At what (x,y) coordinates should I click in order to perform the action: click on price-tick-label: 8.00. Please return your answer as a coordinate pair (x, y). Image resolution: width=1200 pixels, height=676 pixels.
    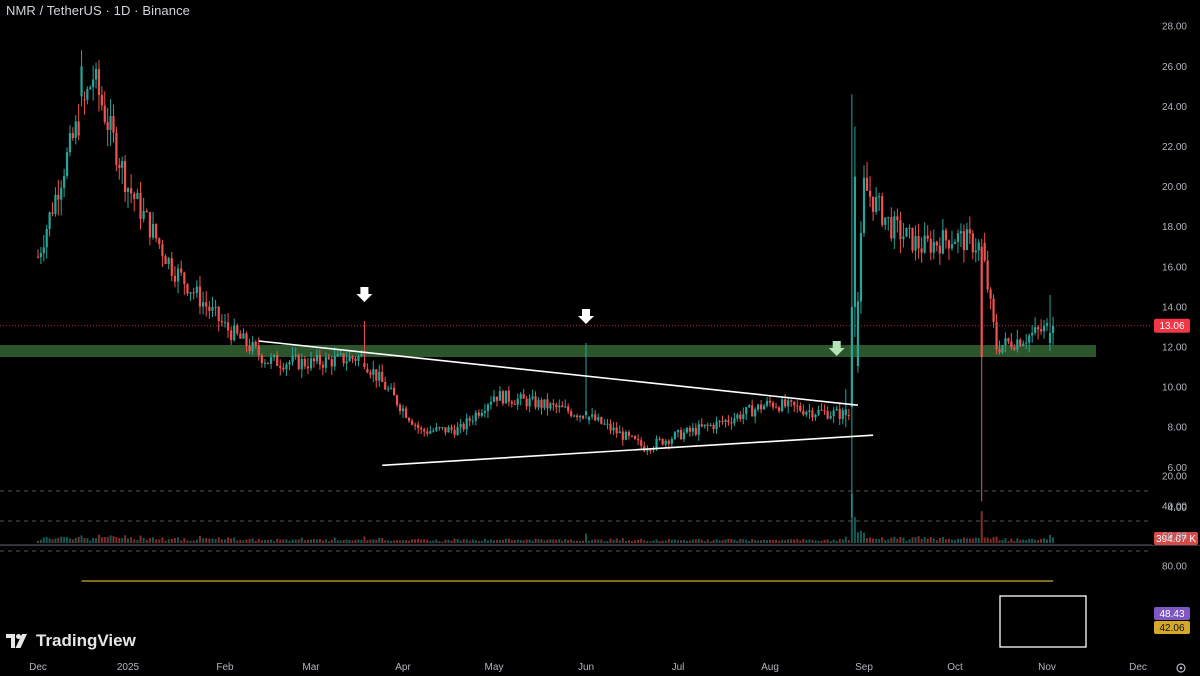
    Looking at the image, I should click on (1178, 428).